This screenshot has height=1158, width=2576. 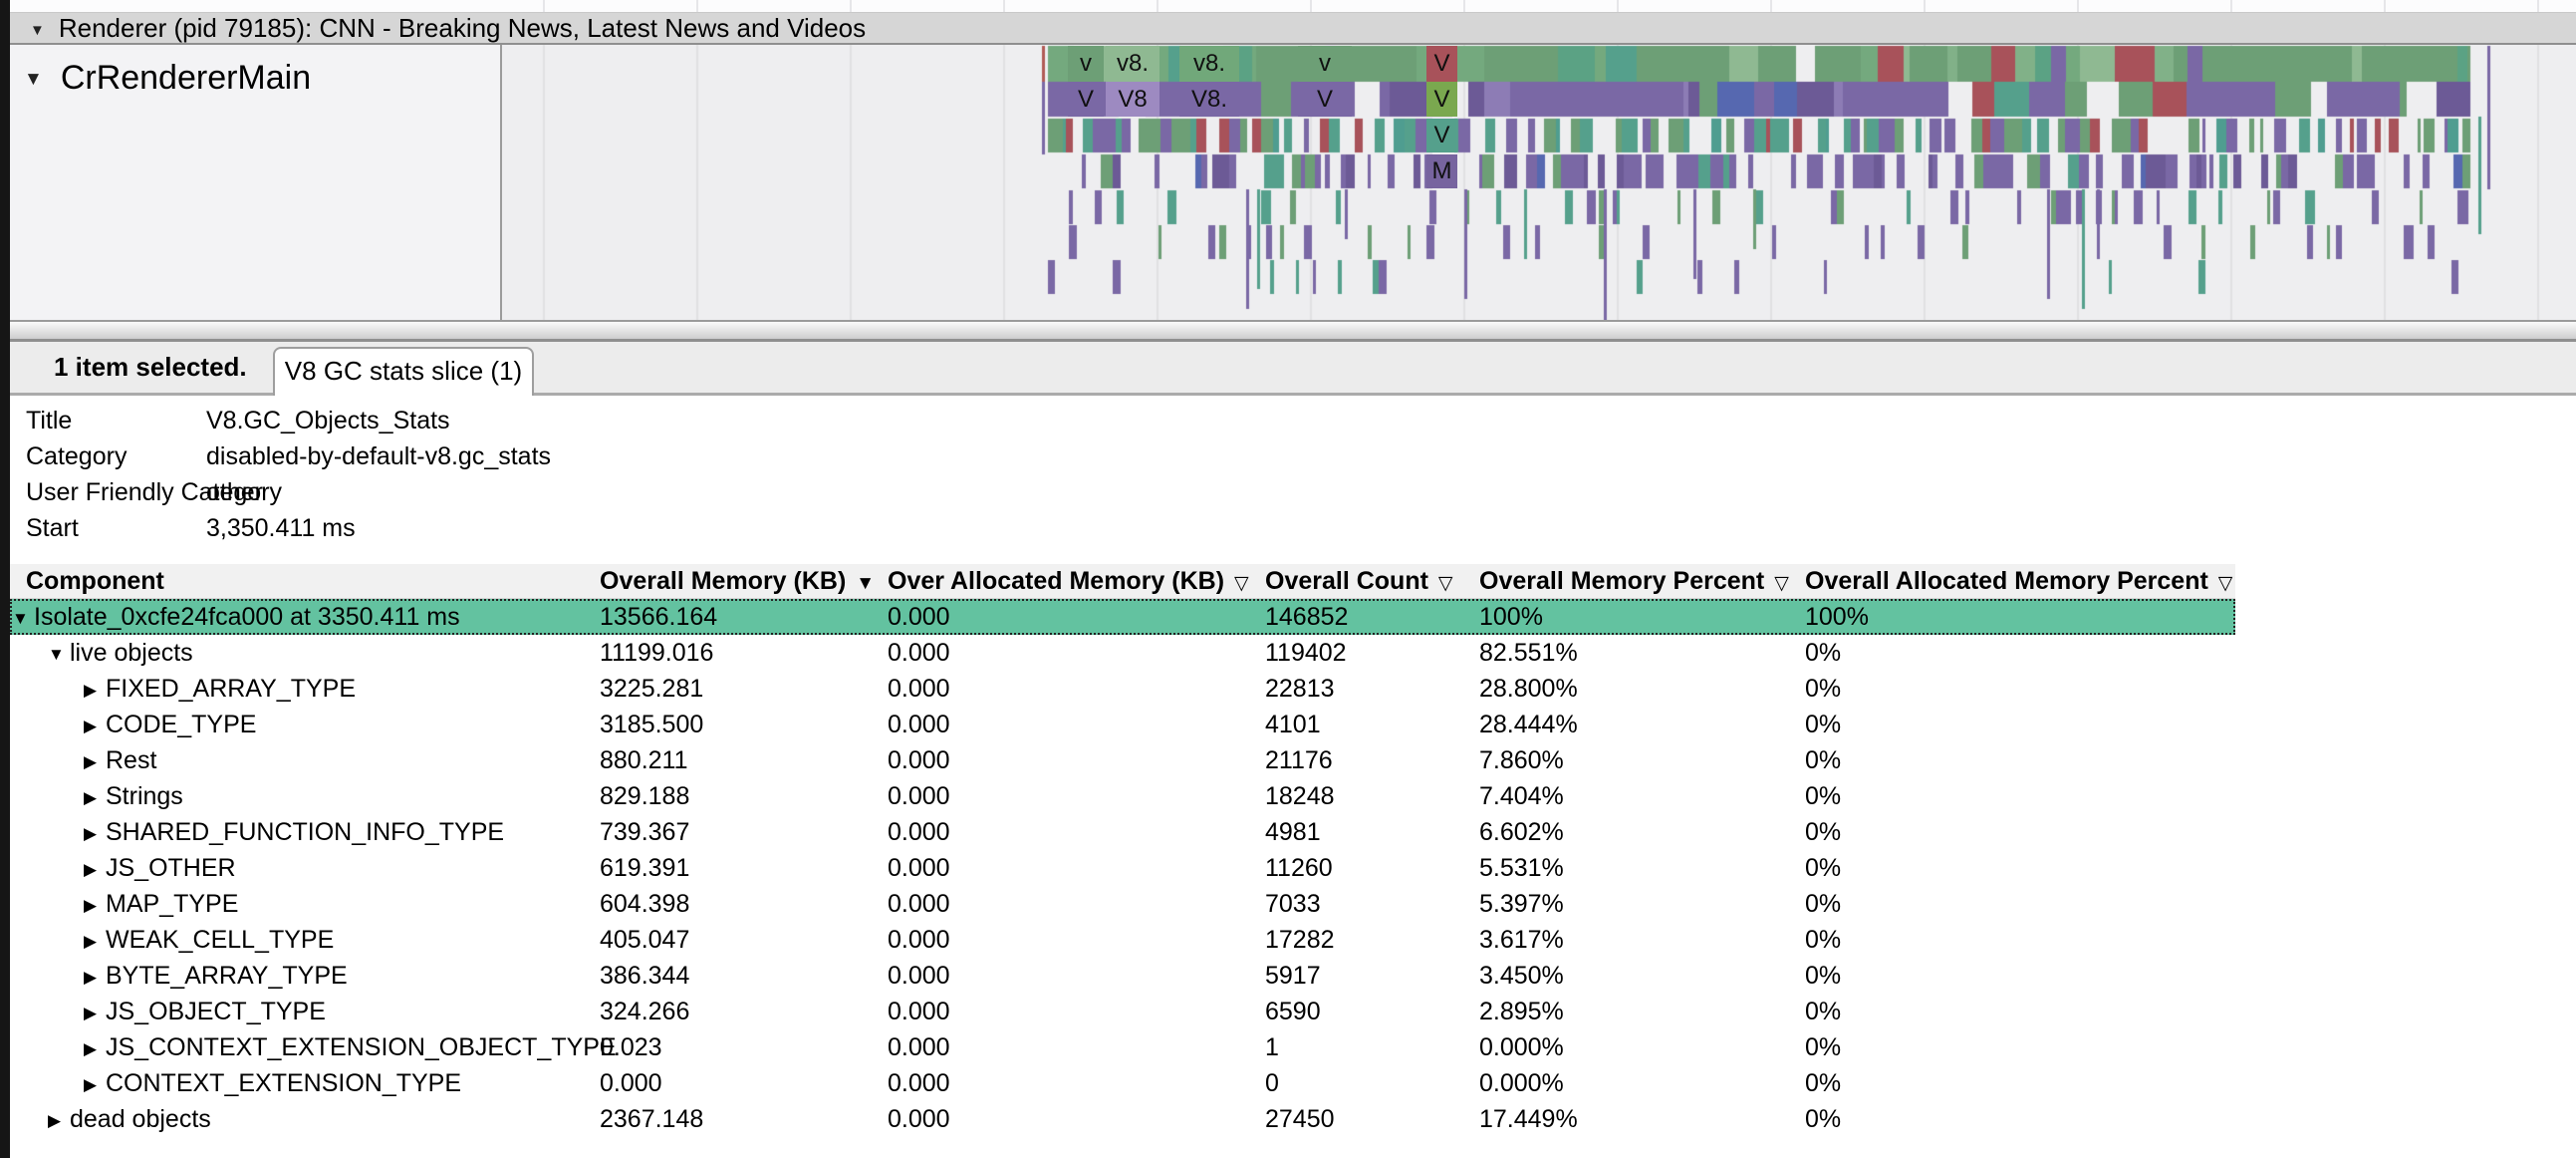 What do you see at coordinates (1122, 940) in the screenshot?
I see `table-row: ▶ WEAK_CELL_TYPE 405.047 0.000 17282 3.617% 0%` at bounding box center [1122, 940].